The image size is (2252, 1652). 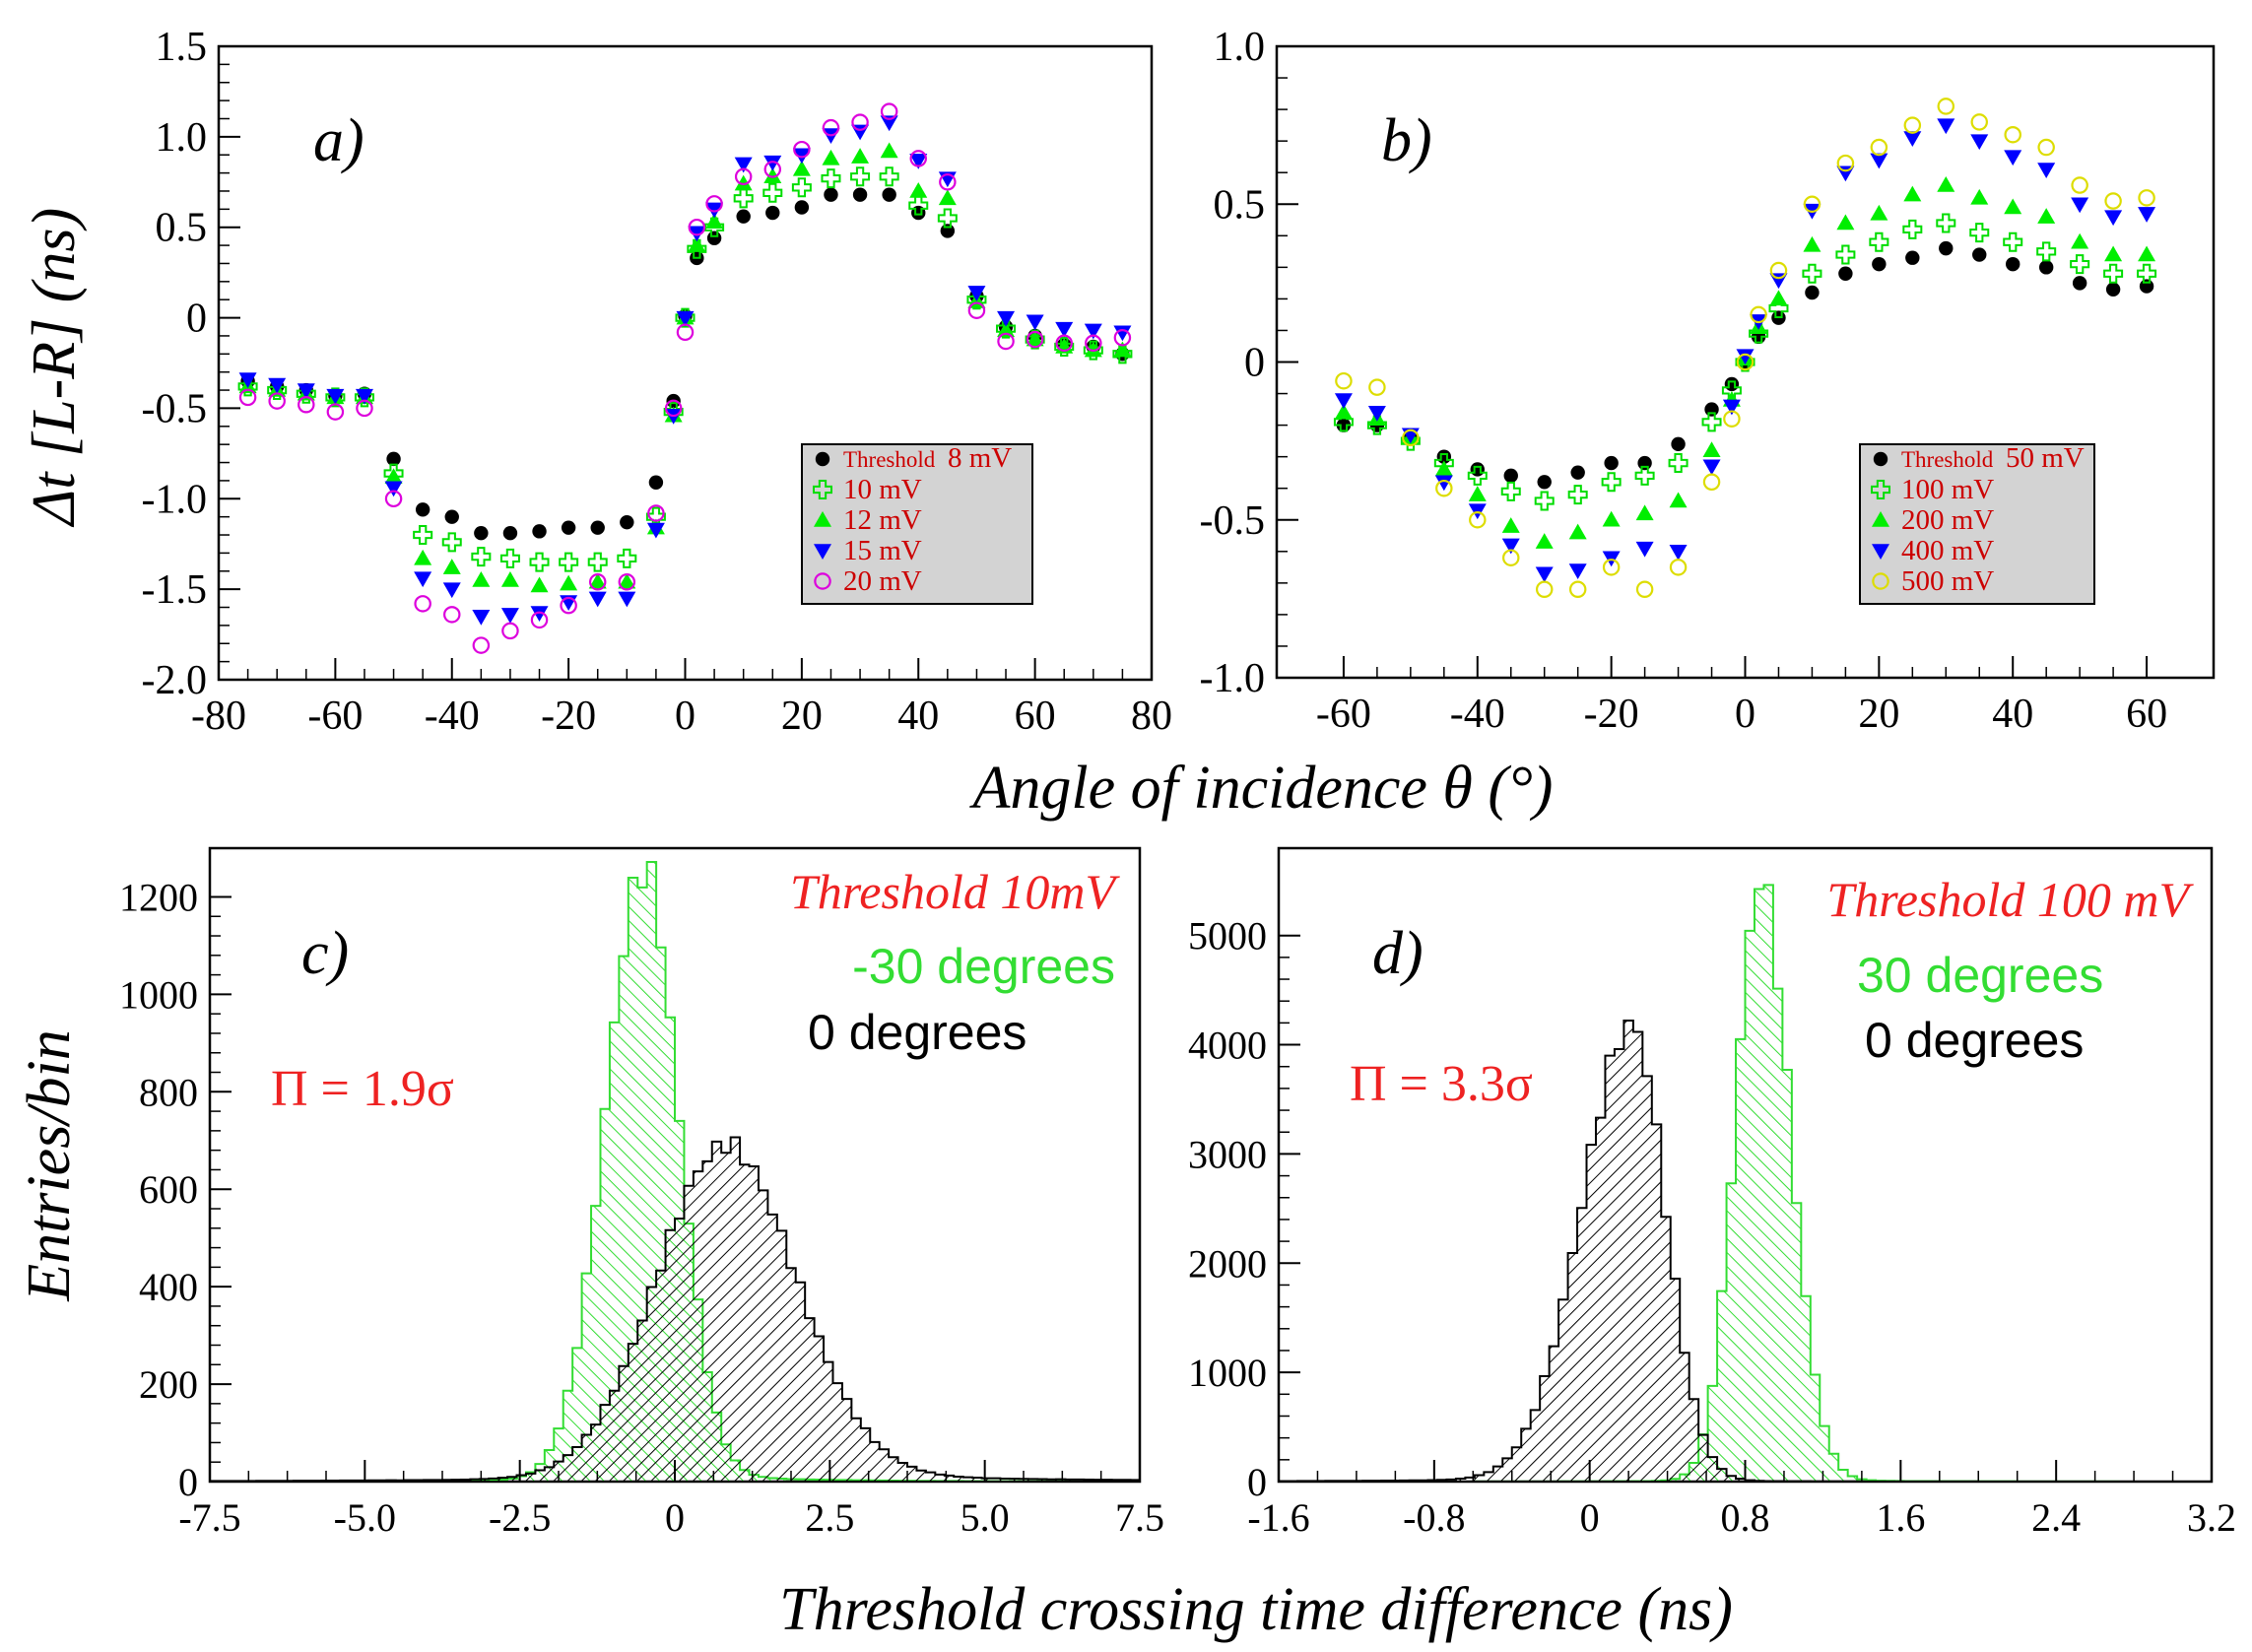 What do you see at coordinates (675, 1517) in the screenshot?
I see `2-x-tick-label: 0` at bounding box center [675, 1517].